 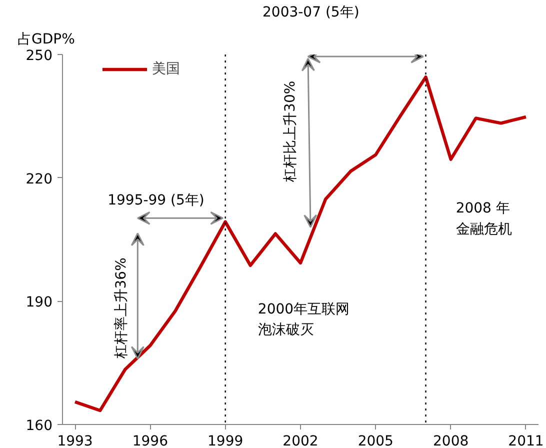 I want to click on annotation: 1995-99 (5年), so click(x=156, y=200).